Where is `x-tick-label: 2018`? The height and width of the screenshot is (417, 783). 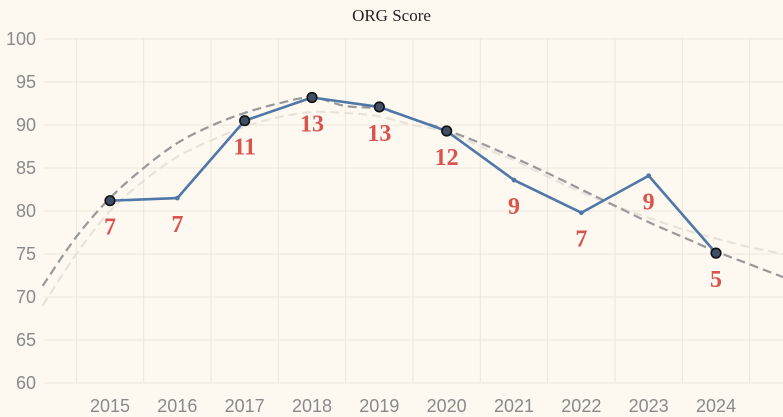 x-tick-label: 2018 is located at coordinates (312, 406).